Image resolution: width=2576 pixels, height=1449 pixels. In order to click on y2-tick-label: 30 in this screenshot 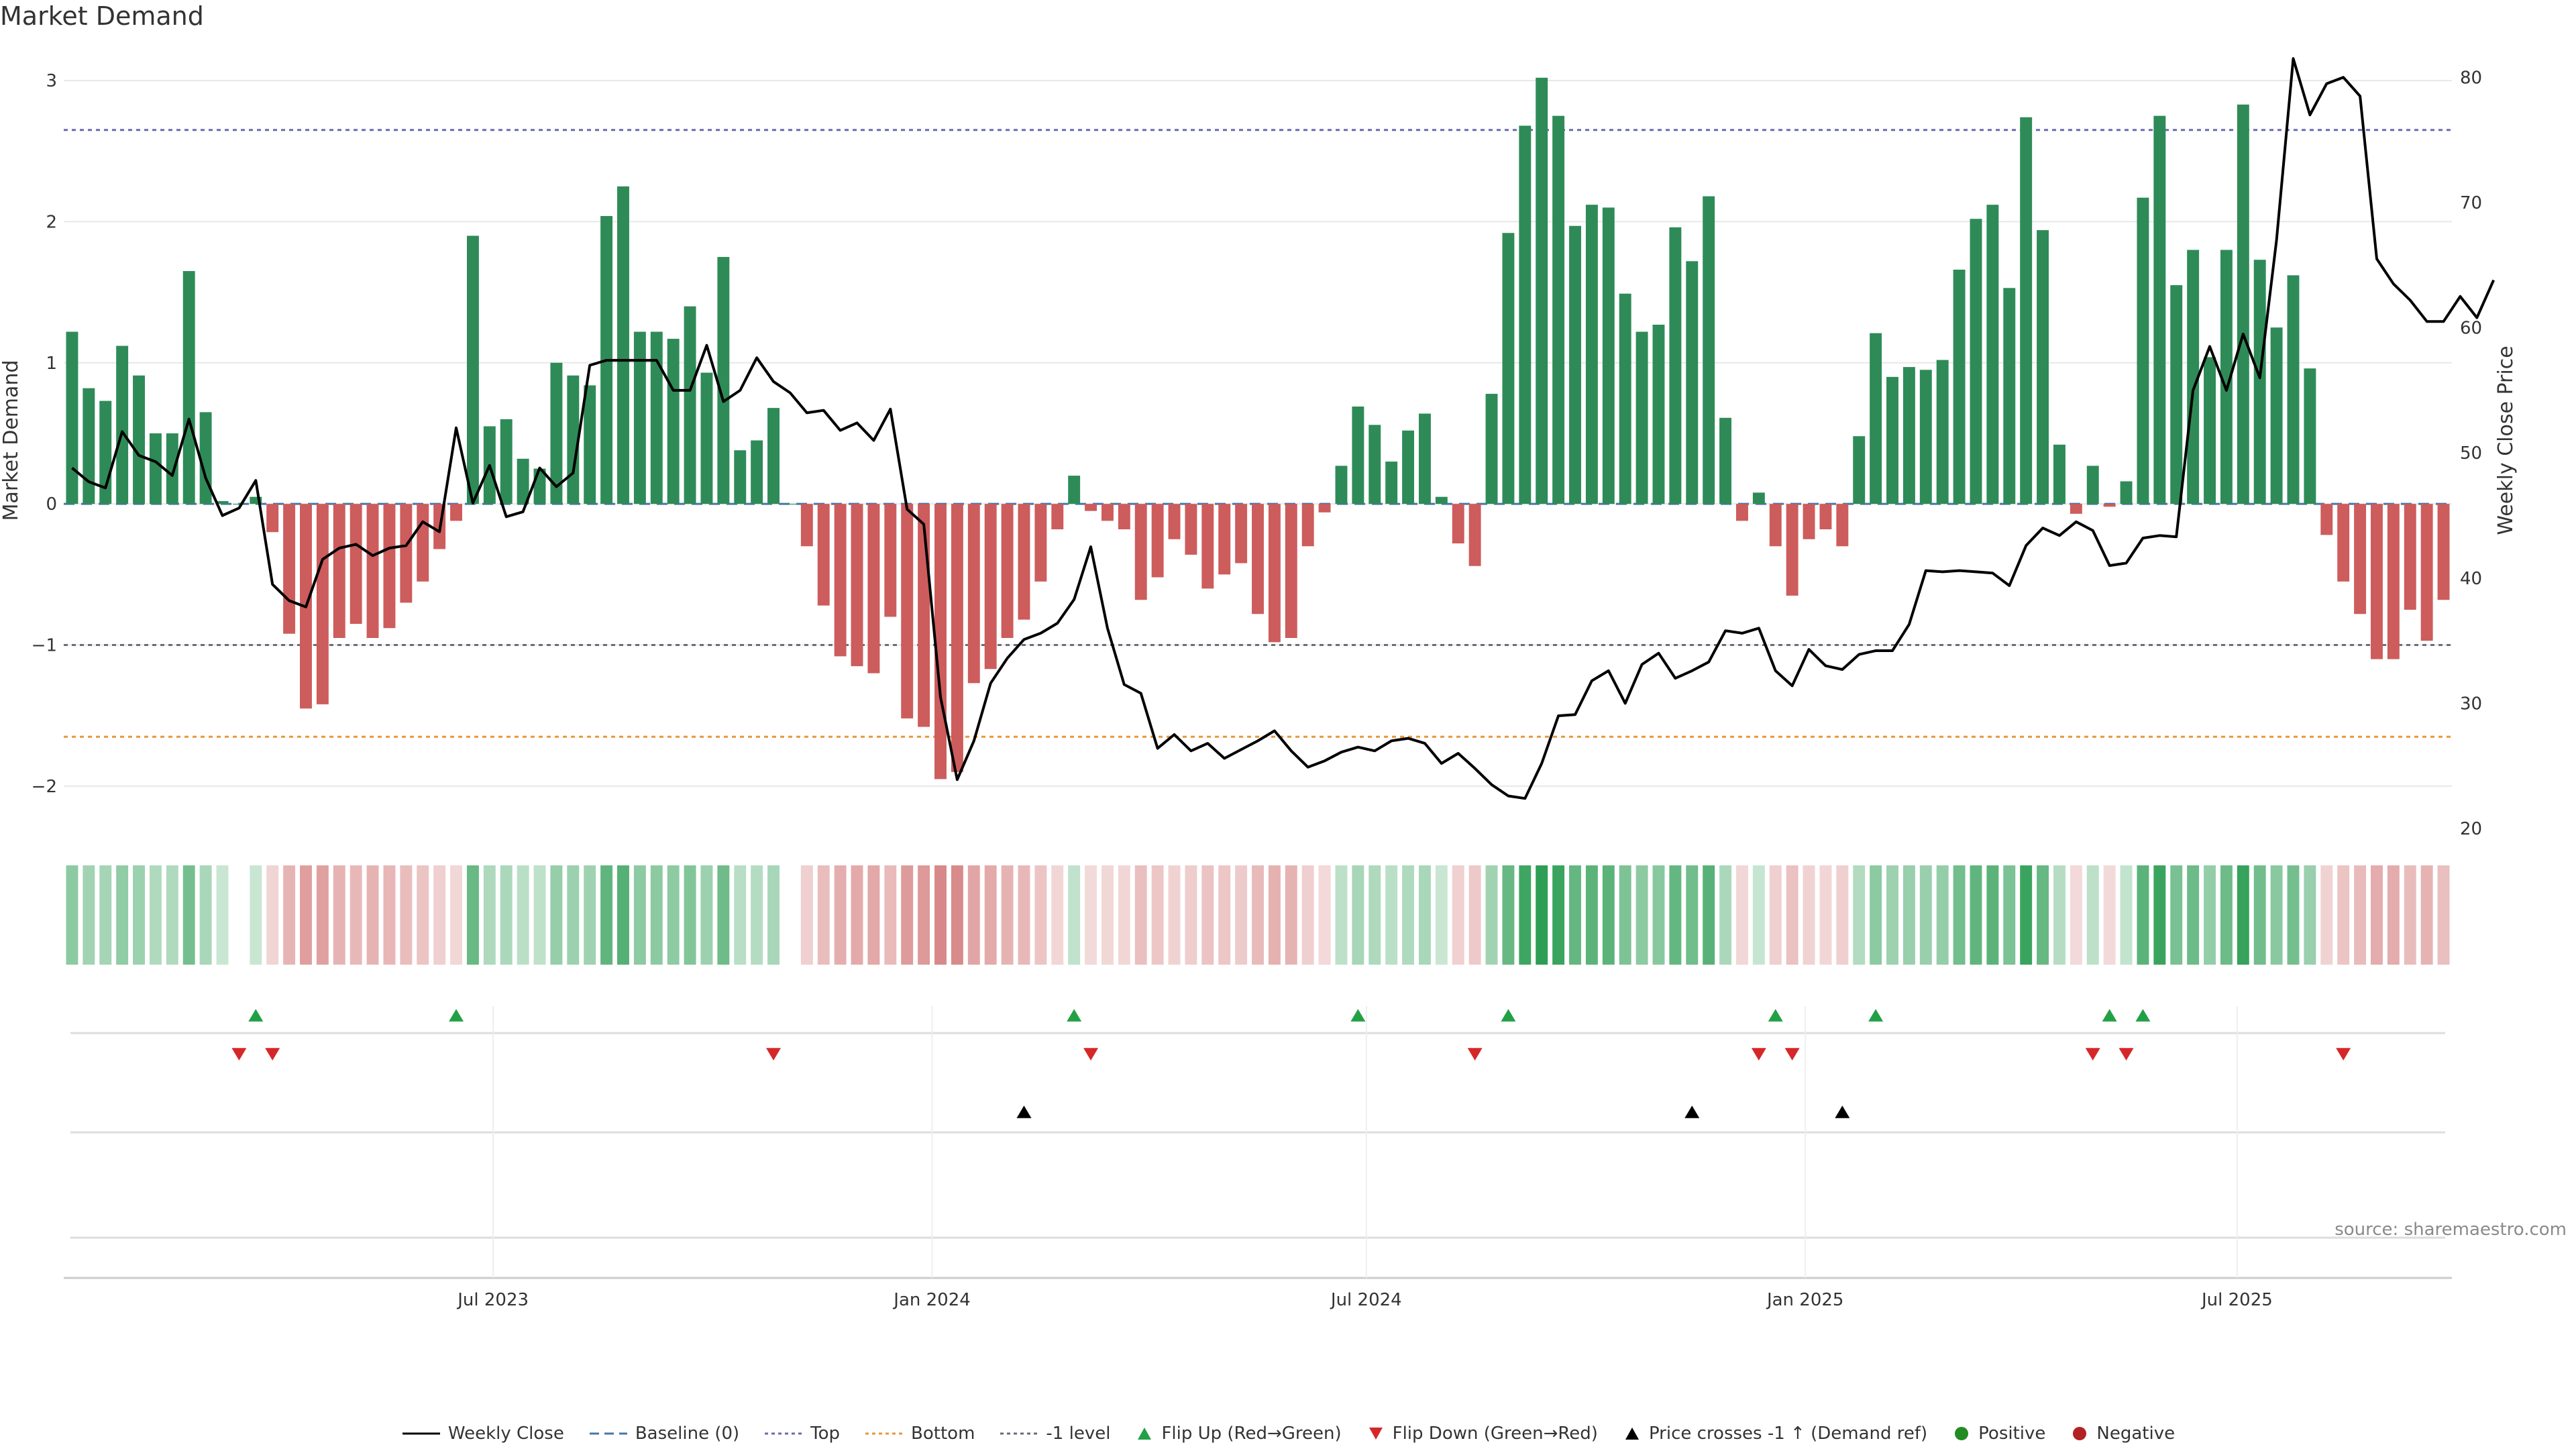, I will do `click(2471, 704)`.